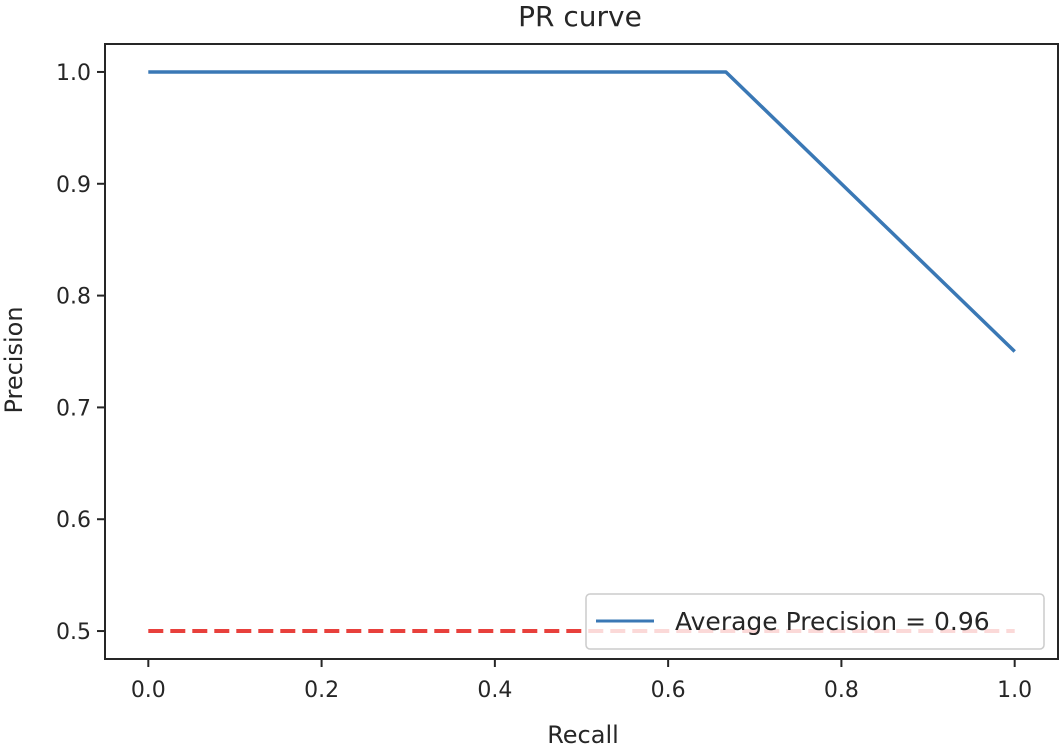 This screenshot has height=748, width=1063. I want to click on y-tick-label: 0.7, so click(73, 408).